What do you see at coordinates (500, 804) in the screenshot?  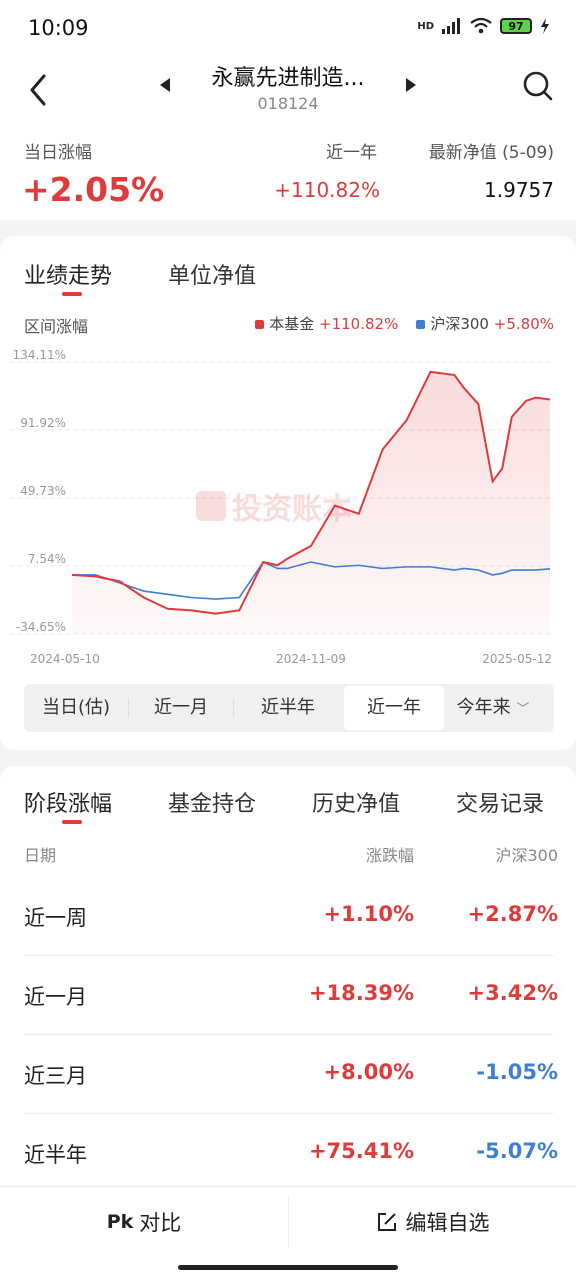 I see `tab-transactions: 交易记录` at bounding box center [500, 804].